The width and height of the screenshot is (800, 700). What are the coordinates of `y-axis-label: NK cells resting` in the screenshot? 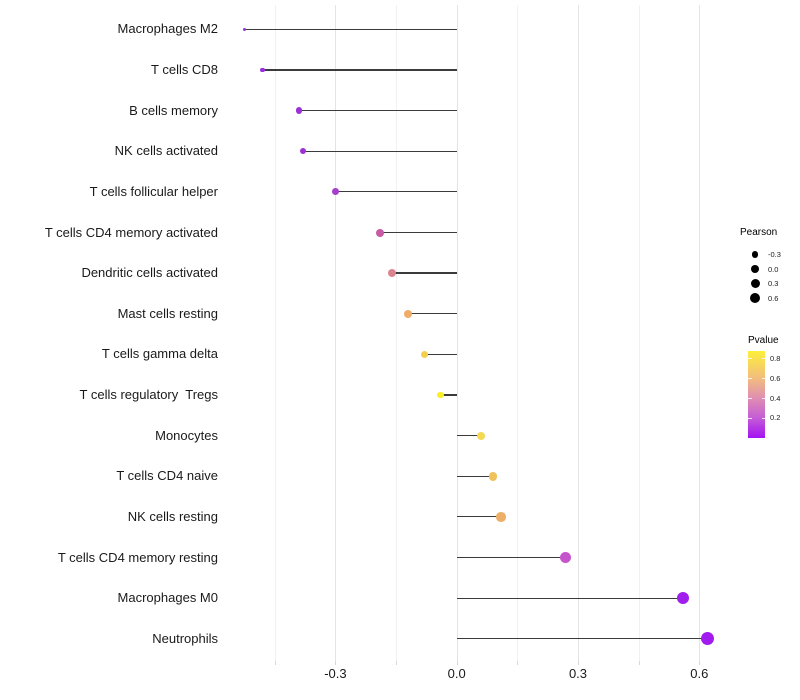 It's located at (172, 516).